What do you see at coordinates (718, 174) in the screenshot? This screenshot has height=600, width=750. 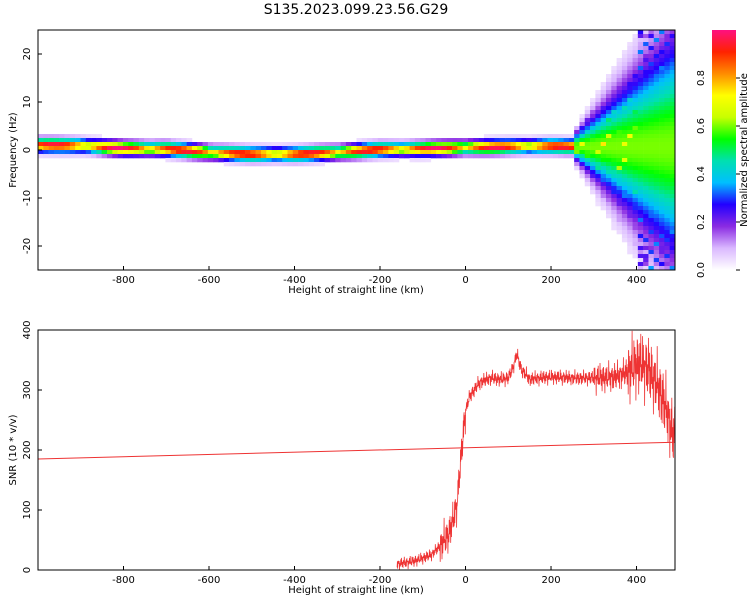 I see `colorbar-ticks: 0.0 0.2 0.4 0.6 0.8` at bounding box center [718, 174].